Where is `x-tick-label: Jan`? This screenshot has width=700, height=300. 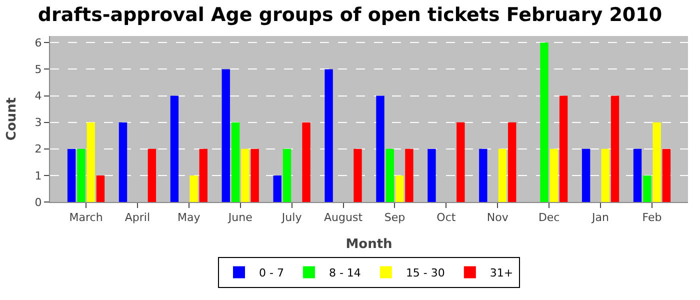
x-tick-label: Jan is located at coordinates (600, 217).